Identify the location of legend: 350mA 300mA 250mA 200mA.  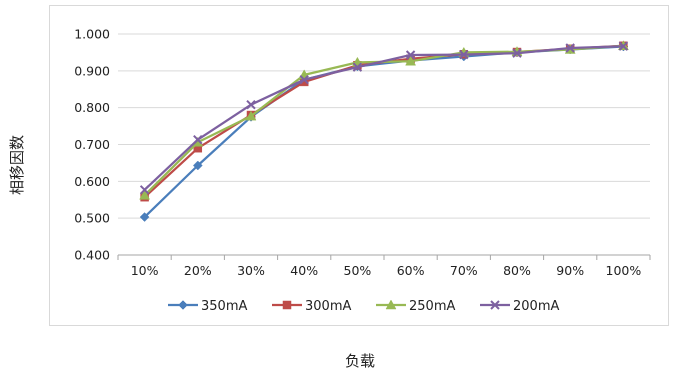
(363, 306).